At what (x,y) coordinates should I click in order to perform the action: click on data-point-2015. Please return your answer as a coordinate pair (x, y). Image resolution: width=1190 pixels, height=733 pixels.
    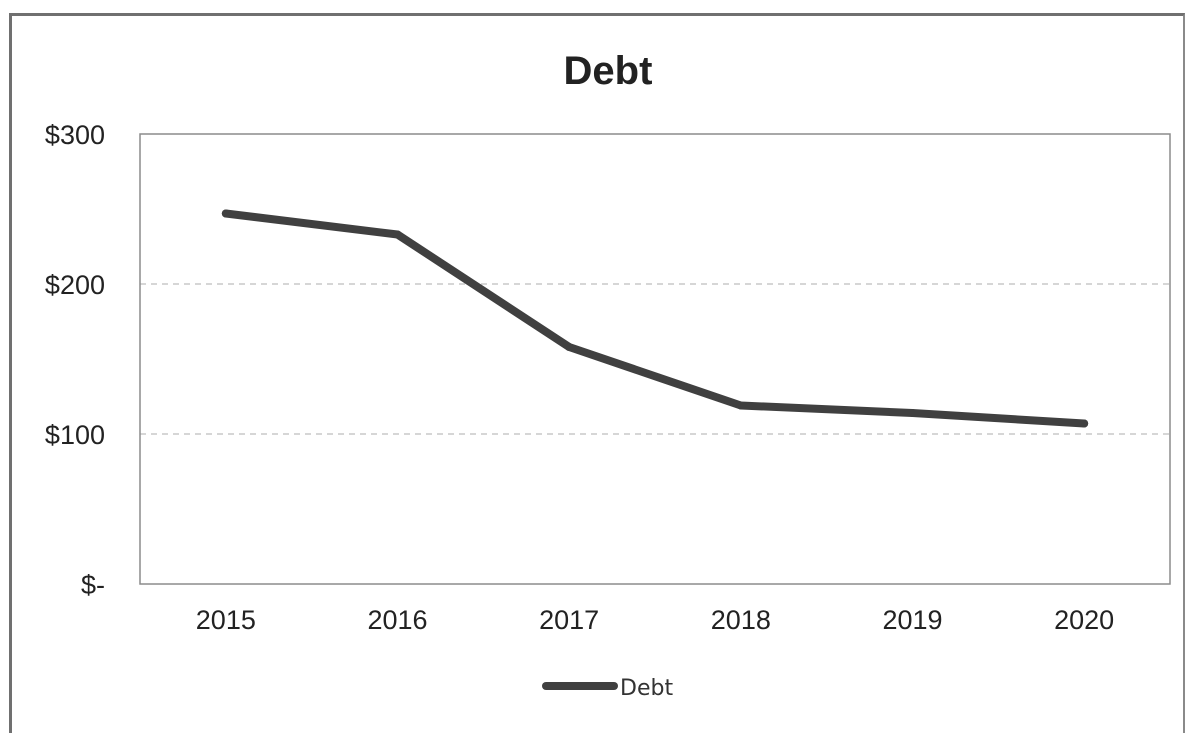
    Looking at the image, I should click on (225, 213).